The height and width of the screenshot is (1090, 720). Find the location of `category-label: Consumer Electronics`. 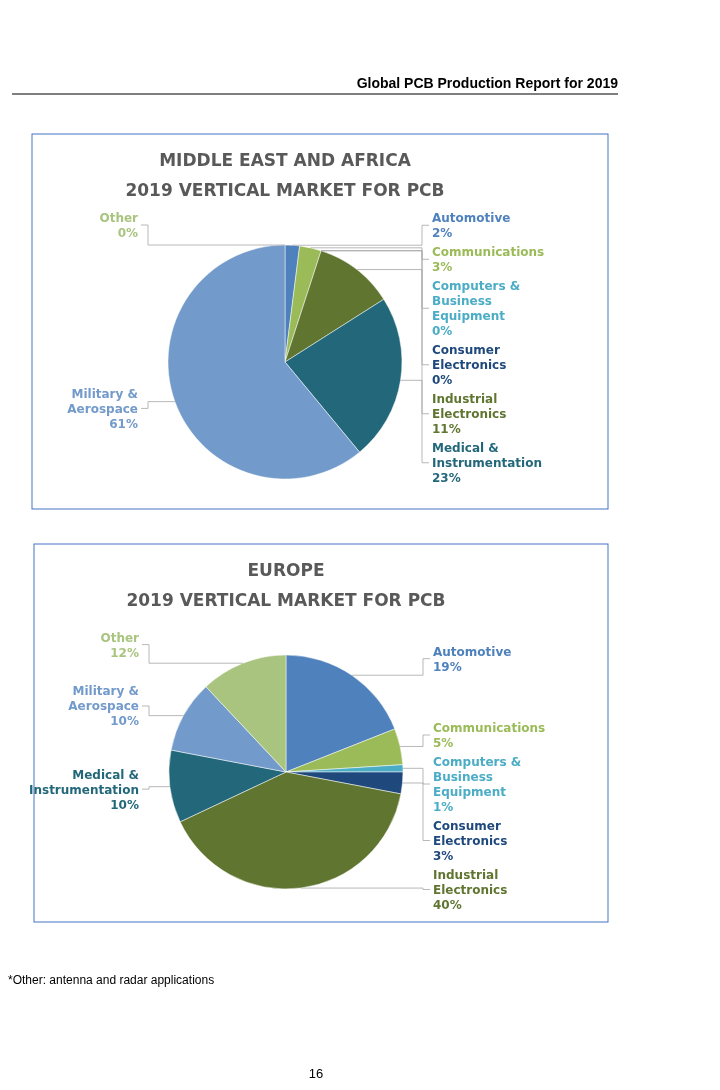

category-label: Consumer Electronics is located at coordinates (469, 358).